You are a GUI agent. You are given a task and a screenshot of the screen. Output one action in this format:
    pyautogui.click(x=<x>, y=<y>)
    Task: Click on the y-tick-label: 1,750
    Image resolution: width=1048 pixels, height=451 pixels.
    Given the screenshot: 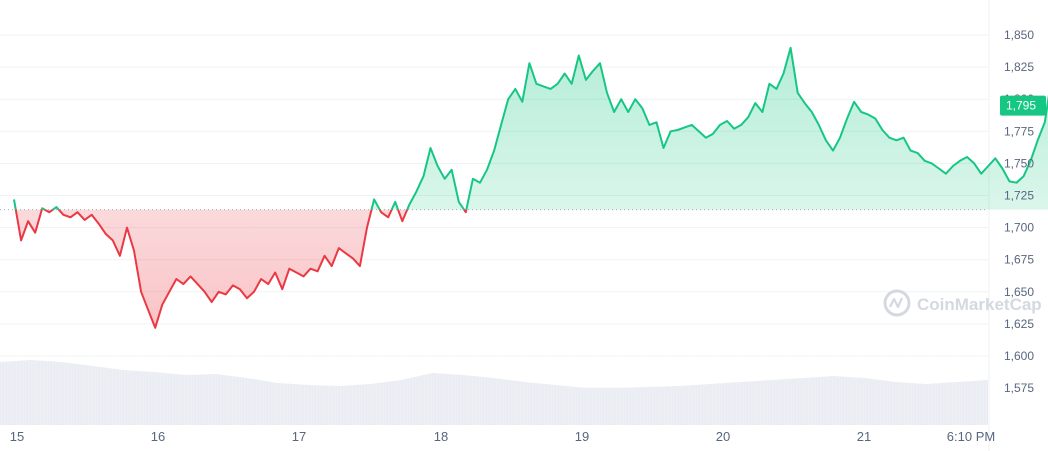 What is the action you would take?
    pyautogui.click(x=1019, y=163)
    